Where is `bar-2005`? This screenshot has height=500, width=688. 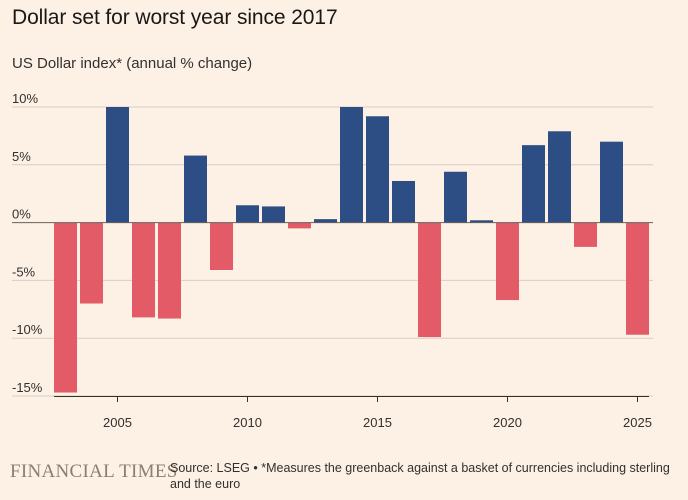
bar-2005 is located at coordinates (117, 165).